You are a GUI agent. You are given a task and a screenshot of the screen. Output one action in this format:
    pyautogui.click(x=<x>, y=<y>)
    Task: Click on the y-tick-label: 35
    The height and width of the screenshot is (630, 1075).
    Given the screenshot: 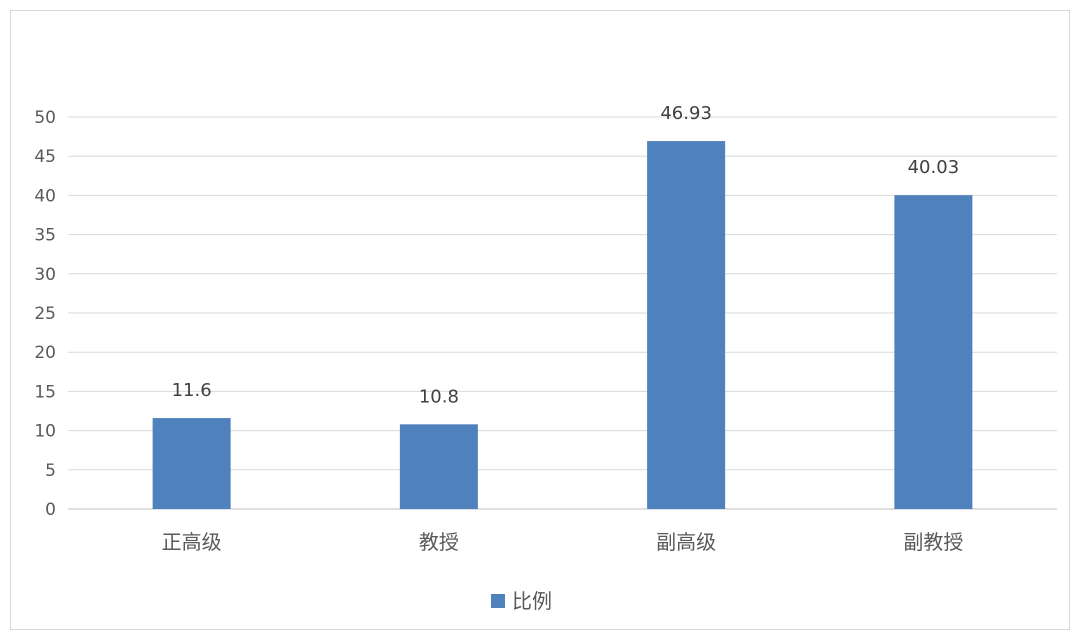 What is the action you would take?
    pyautogui.click(x=45, y=236)
    